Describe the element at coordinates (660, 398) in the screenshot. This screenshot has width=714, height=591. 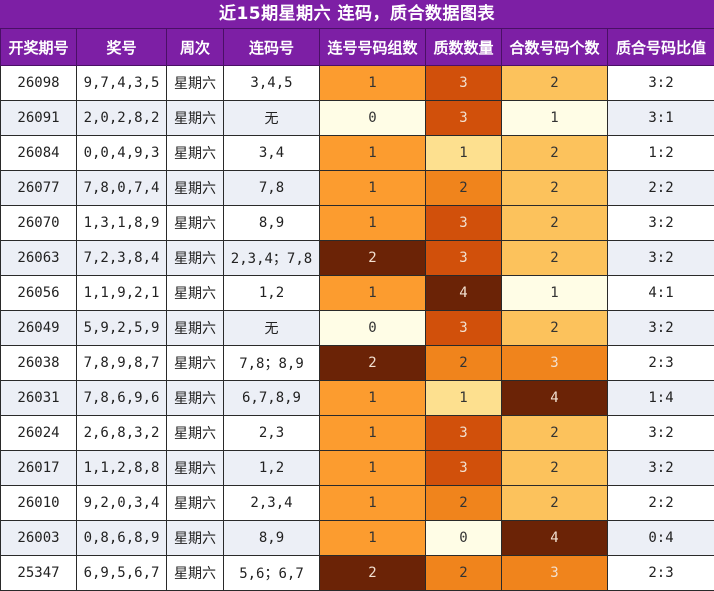
I see `cell-ratio: 1:4` at that location.